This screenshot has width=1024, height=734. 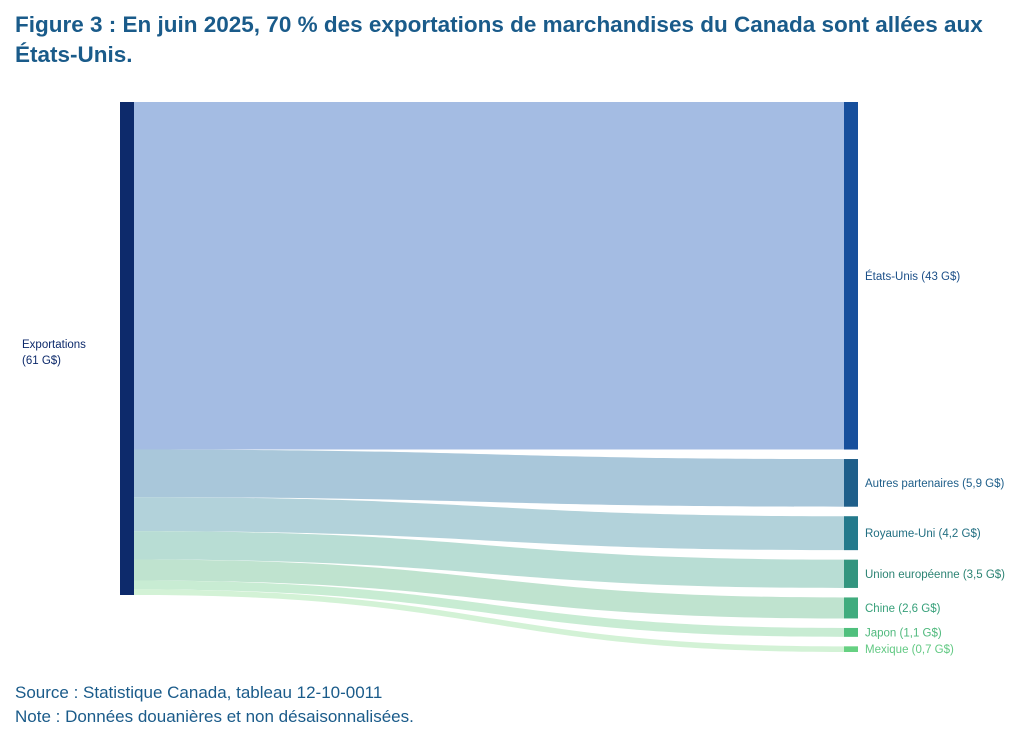 What do you see at coordinates (54, 345) in the screenshot?
I see `source-node-label: Exportations` at bounding box center [54, 345].